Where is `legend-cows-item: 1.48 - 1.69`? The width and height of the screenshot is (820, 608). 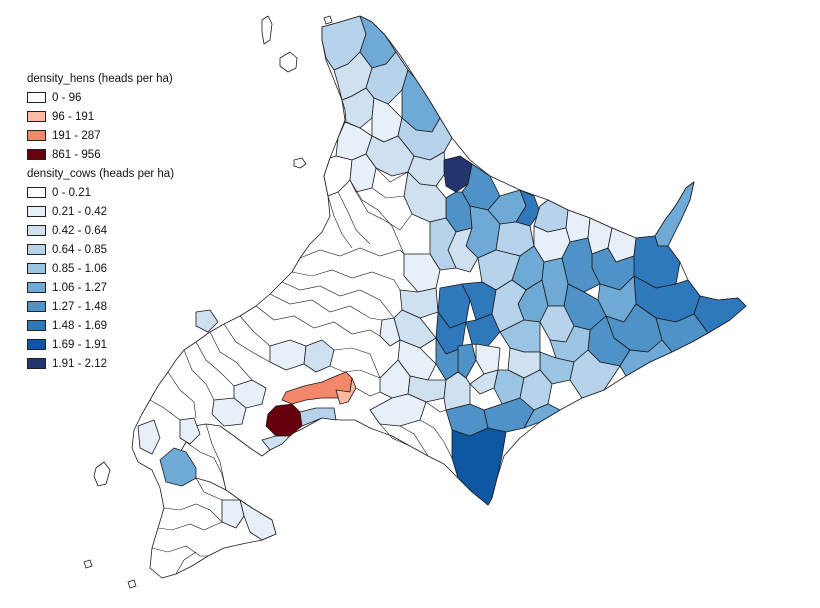 legend-cows-item: 1.48 - 1.69 is located at coordinates (100, 325).